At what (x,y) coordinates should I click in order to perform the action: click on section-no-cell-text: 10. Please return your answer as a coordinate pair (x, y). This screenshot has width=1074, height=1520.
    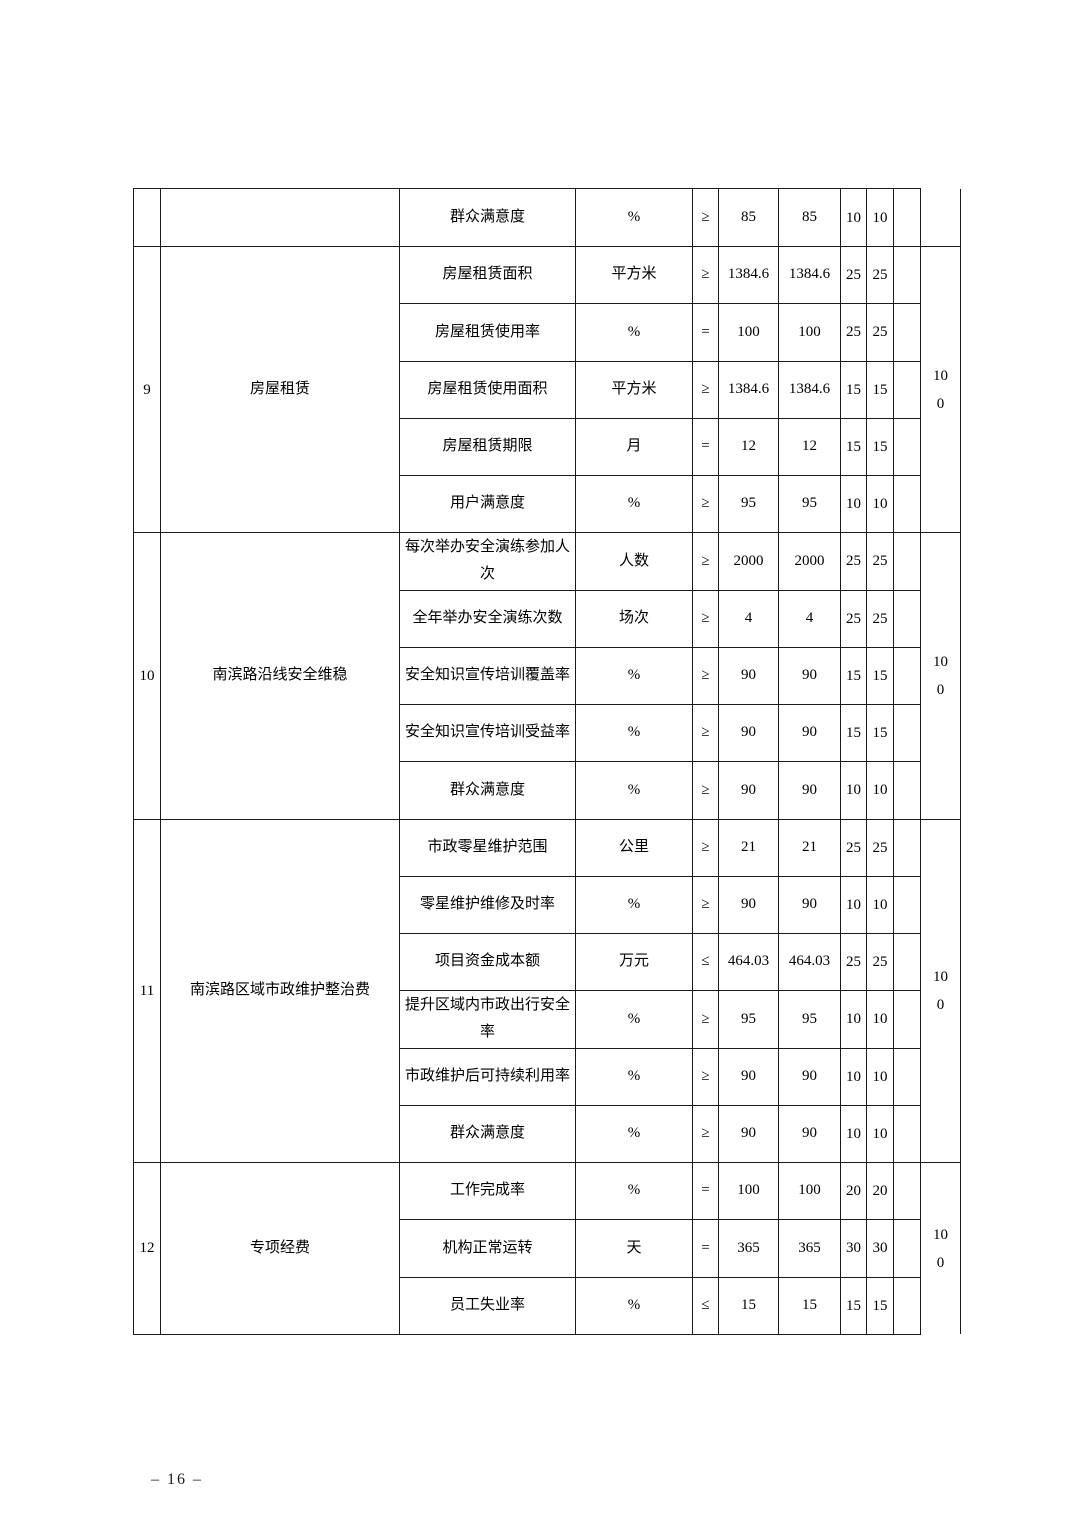
    Looking at the image, I should click on (147, 675).